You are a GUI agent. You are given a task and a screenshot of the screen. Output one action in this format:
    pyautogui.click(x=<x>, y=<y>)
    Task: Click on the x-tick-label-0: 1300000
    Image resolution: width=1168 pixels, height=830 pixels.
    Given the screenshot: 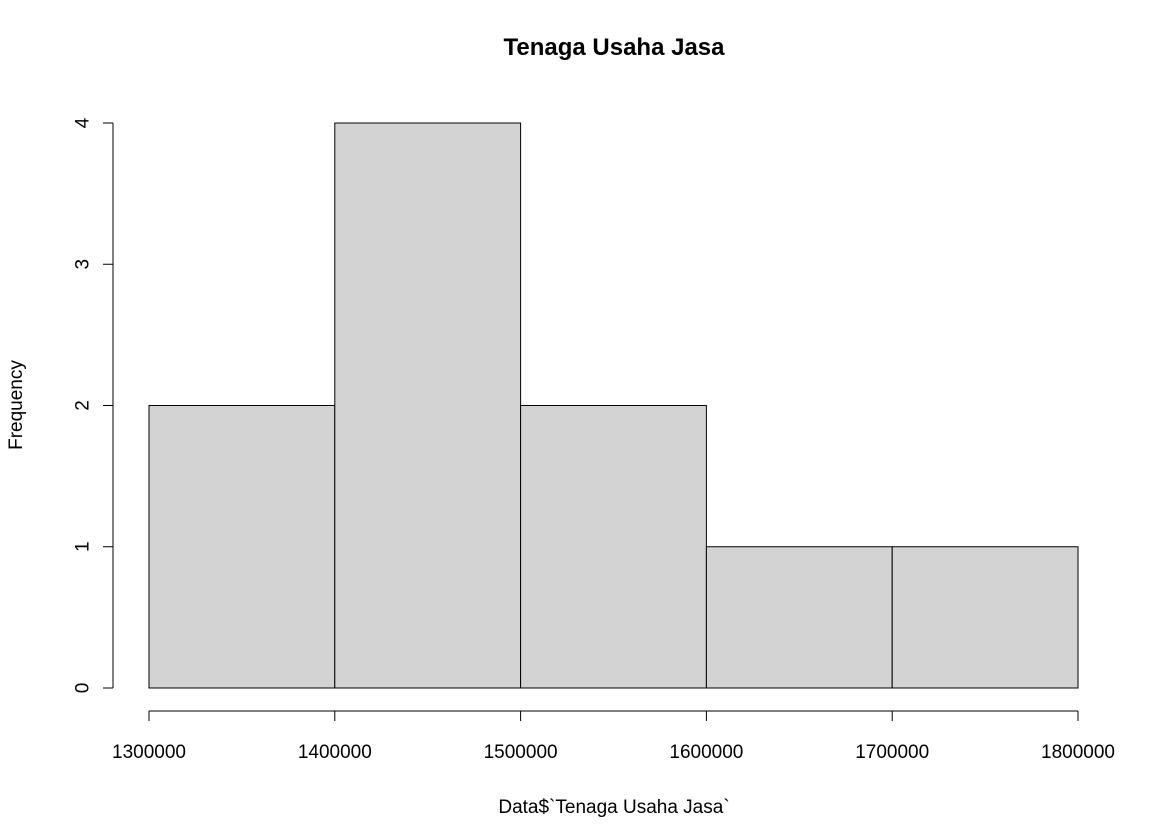 What is the action you would take?
    pyautogui.click(x=149, y=752)
    